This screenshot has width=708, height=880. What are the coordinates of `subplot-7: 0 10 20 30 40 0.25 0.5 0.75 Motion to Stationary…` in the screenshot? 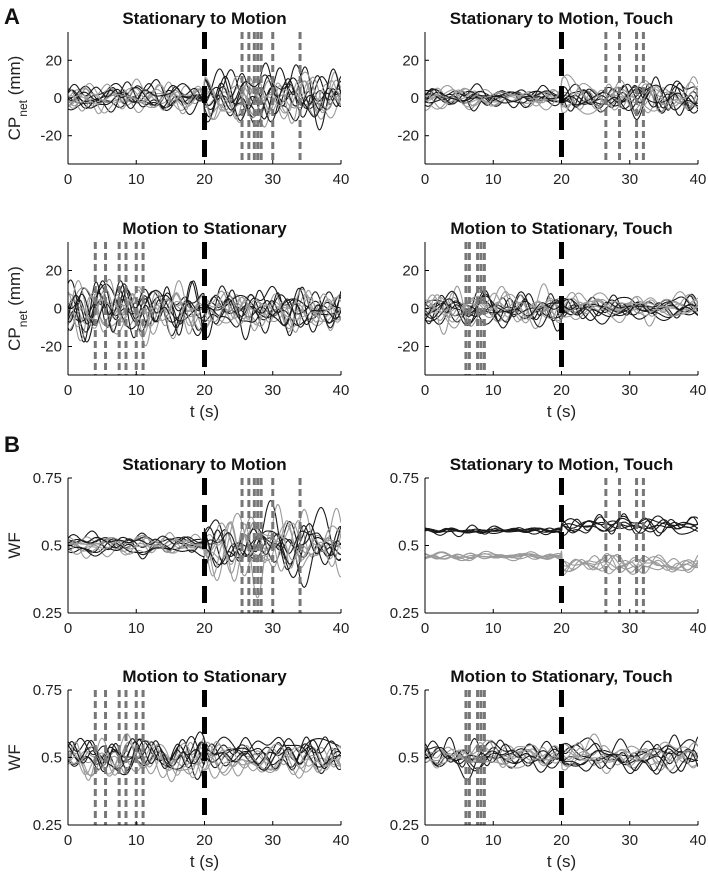 It's located at (177, 769).